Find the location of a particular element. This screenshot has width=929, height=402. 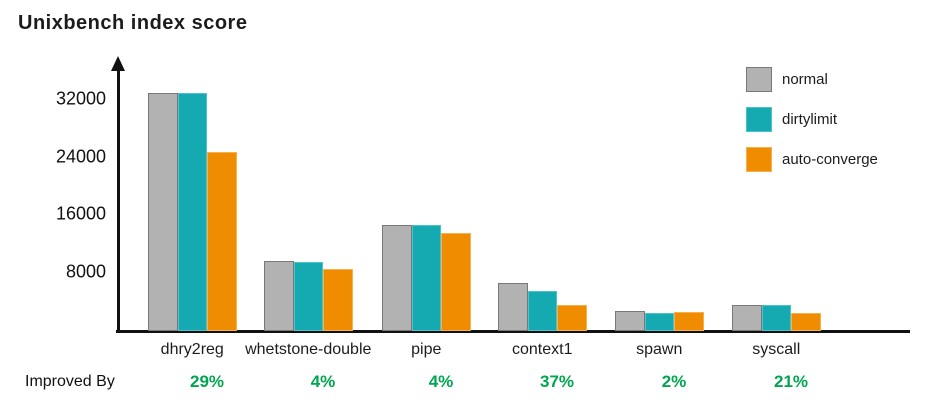

legend-item-auto-converge: auto-converge is located at coordinates (812, 159).